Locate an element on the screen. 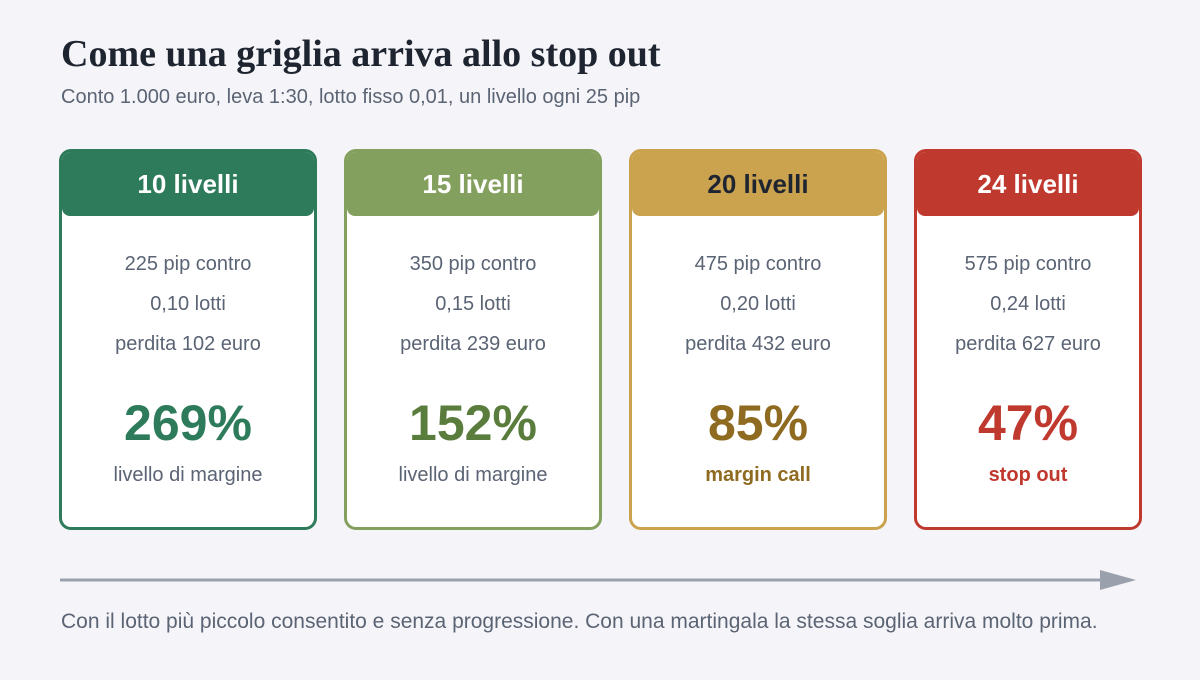 Image resolution: width=1200 pixels, height=680 pixels. lots-text: 0,15 lotti is located at coordinates (473, 304).